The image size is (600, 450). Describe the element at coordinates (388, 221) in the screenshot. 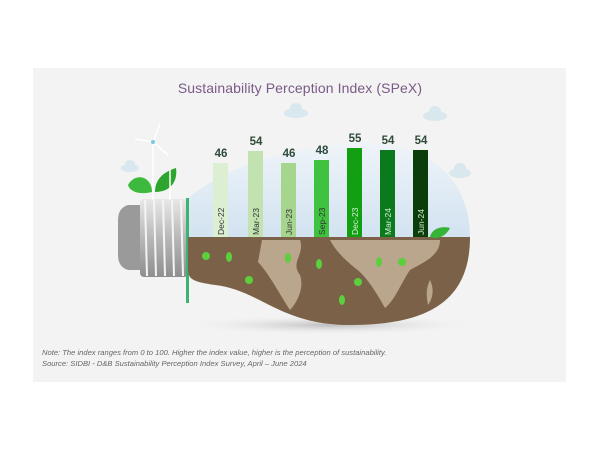

I see `bar-label: Mar-24` at that location.